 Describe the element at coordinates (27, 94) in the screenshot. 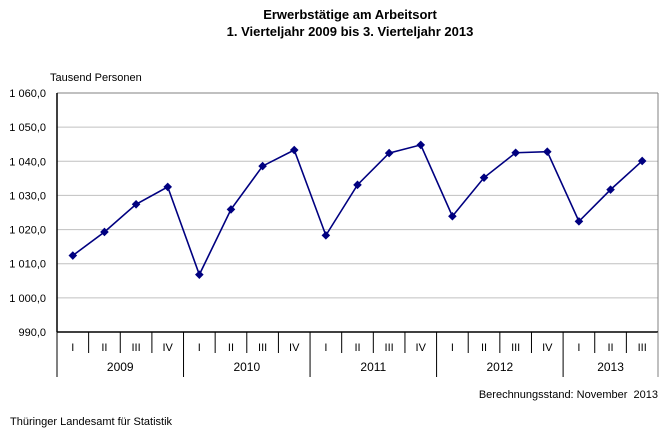

I see `y-axis-tick-label: 1 060,0` at that location.